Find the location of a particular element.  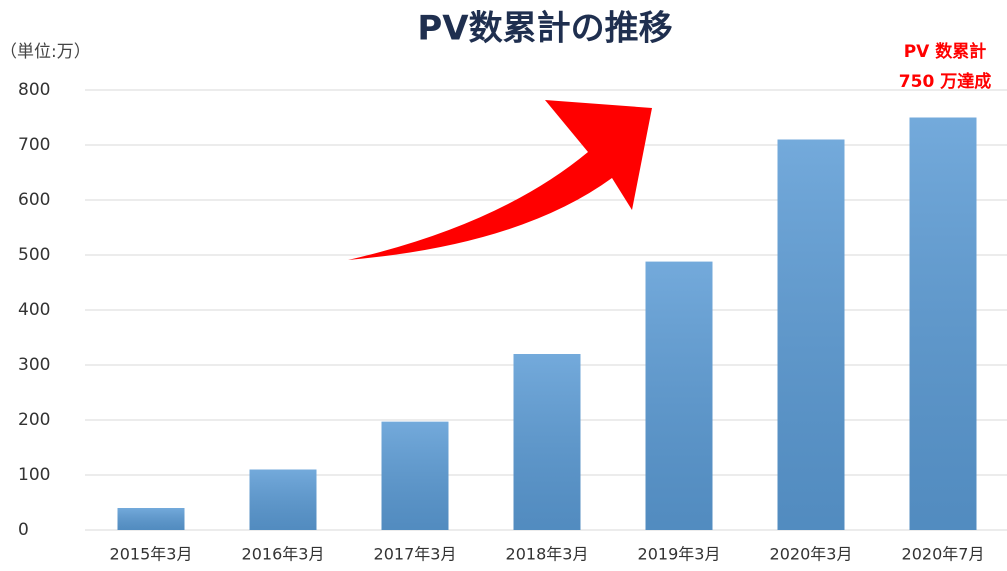

x-tick-label: 2015年3月 is located at coordinates (151, 554).